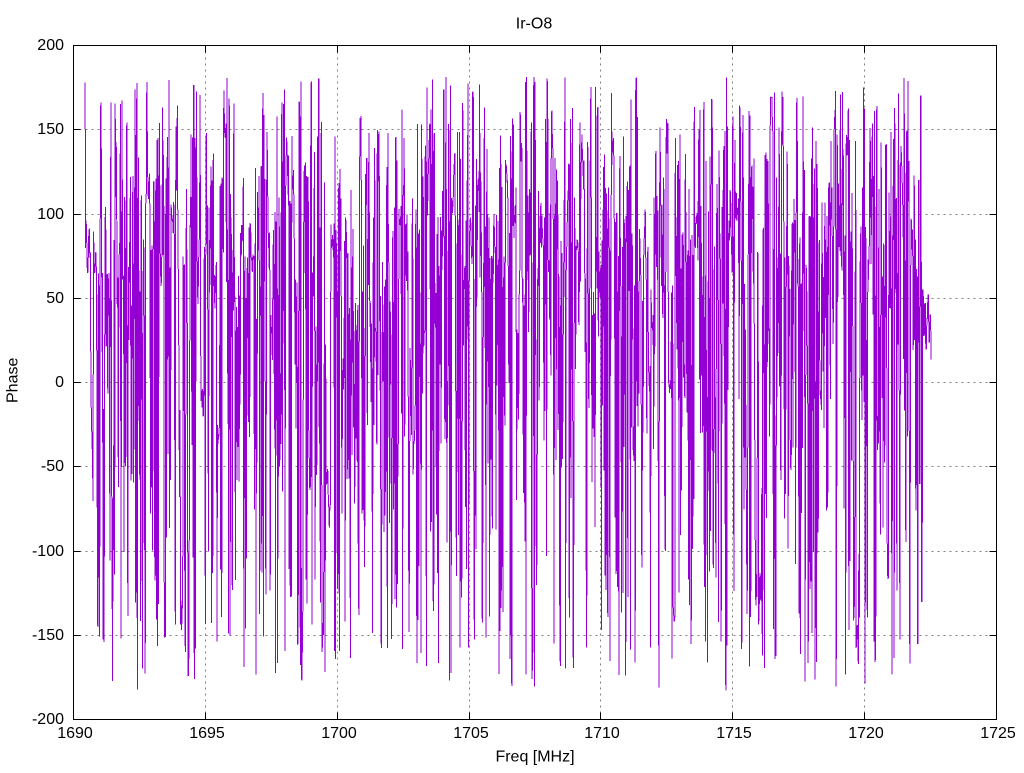 This screenshot has width=1024, height=773. What do you see at coordinates (602, 733) in the screenshot?
I see `svg-text: 1710` at bounding box center [602, 733].